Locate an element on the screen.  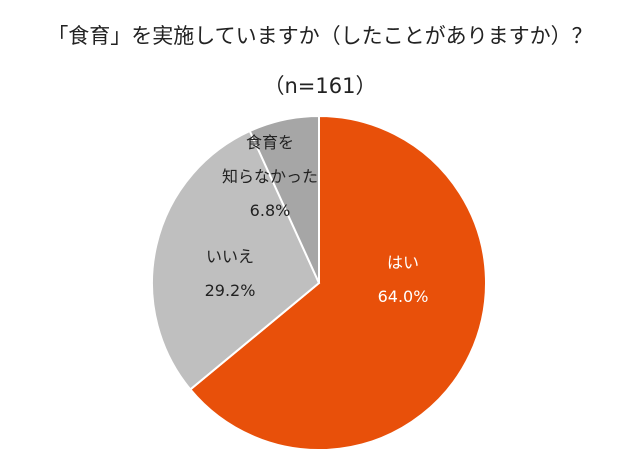
slice-category-label: はい is located at coordinates (403, 262).